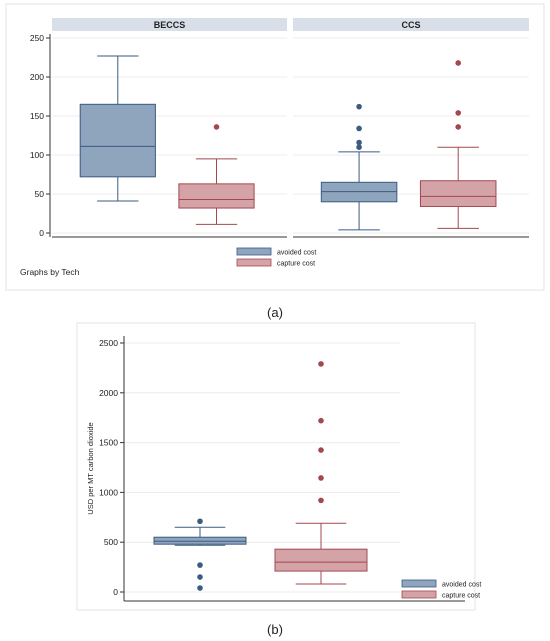 Image resolution: width=550 pixels, height=641 pixels. I want to click on y-tick-label: 1000, so click(108, 492).